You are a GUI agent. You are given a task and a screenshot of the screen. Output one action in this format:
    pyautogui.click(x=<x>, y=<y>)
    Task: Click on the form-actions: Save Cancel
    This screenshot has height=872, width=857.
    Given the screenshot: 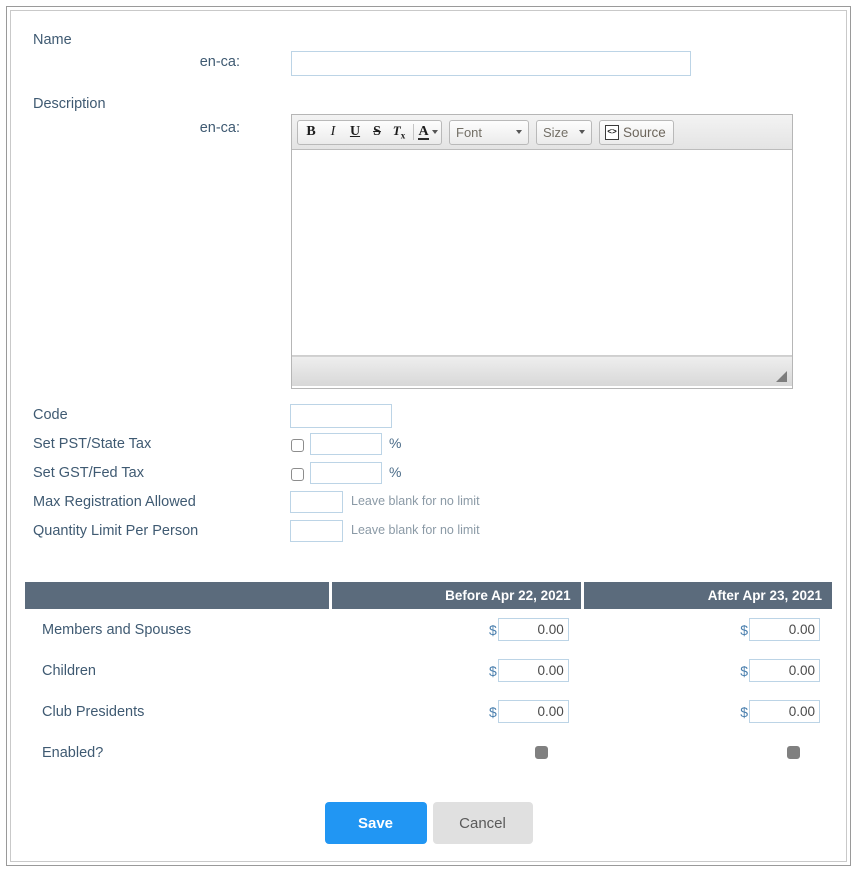 What is the action you would take?
    pyautogui.click(x=428, y=823)
    